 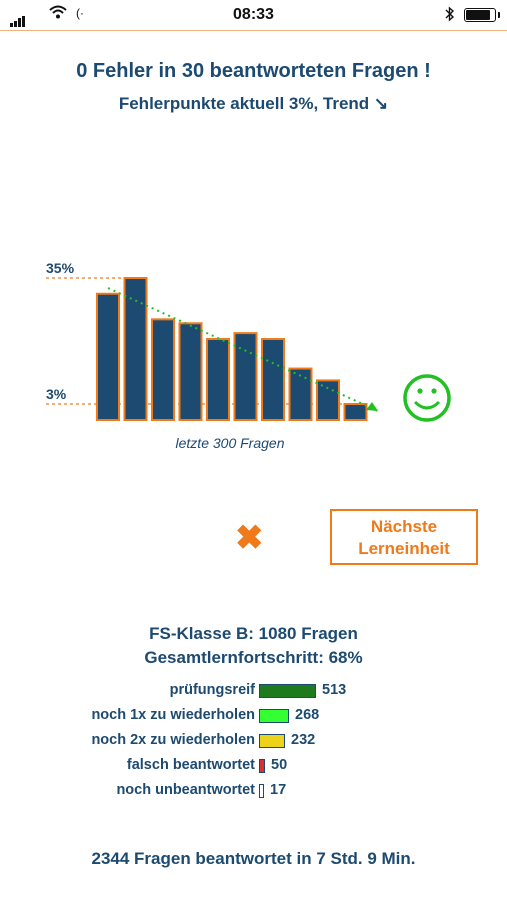 What do you see at coordinates (404, 537) in the screenshot?
I see `next-lesson-button: Nächste Lerneinheit` at bounding box center [404, 537].